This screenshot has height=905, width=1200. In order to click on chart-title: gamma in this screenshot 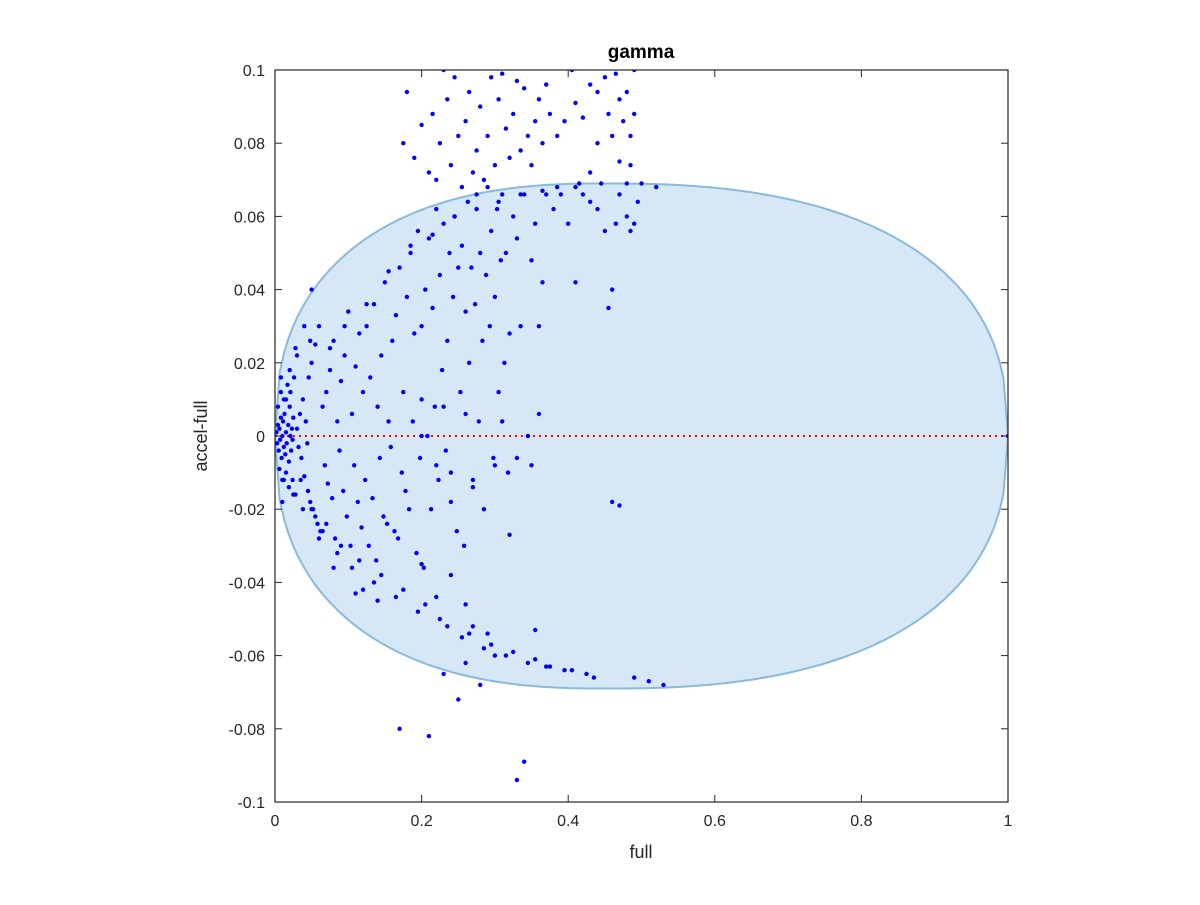, I will do `click(641, 52)`.